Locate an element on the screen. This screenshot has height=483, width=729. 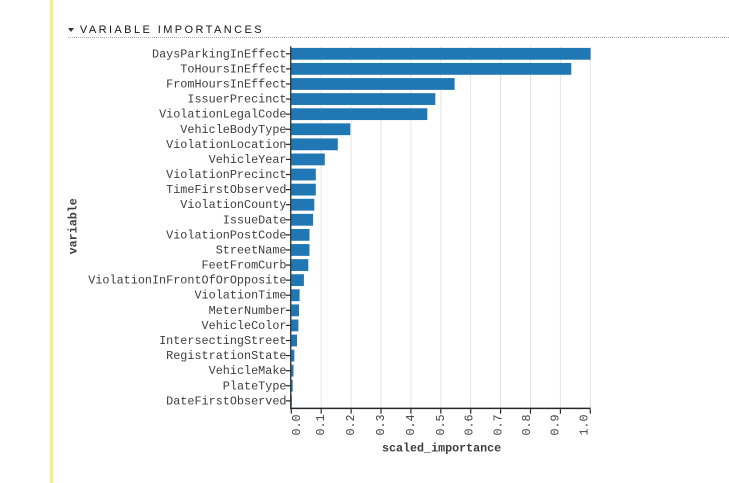
svg-text: 0.2 is located at coordinates (351, 424).